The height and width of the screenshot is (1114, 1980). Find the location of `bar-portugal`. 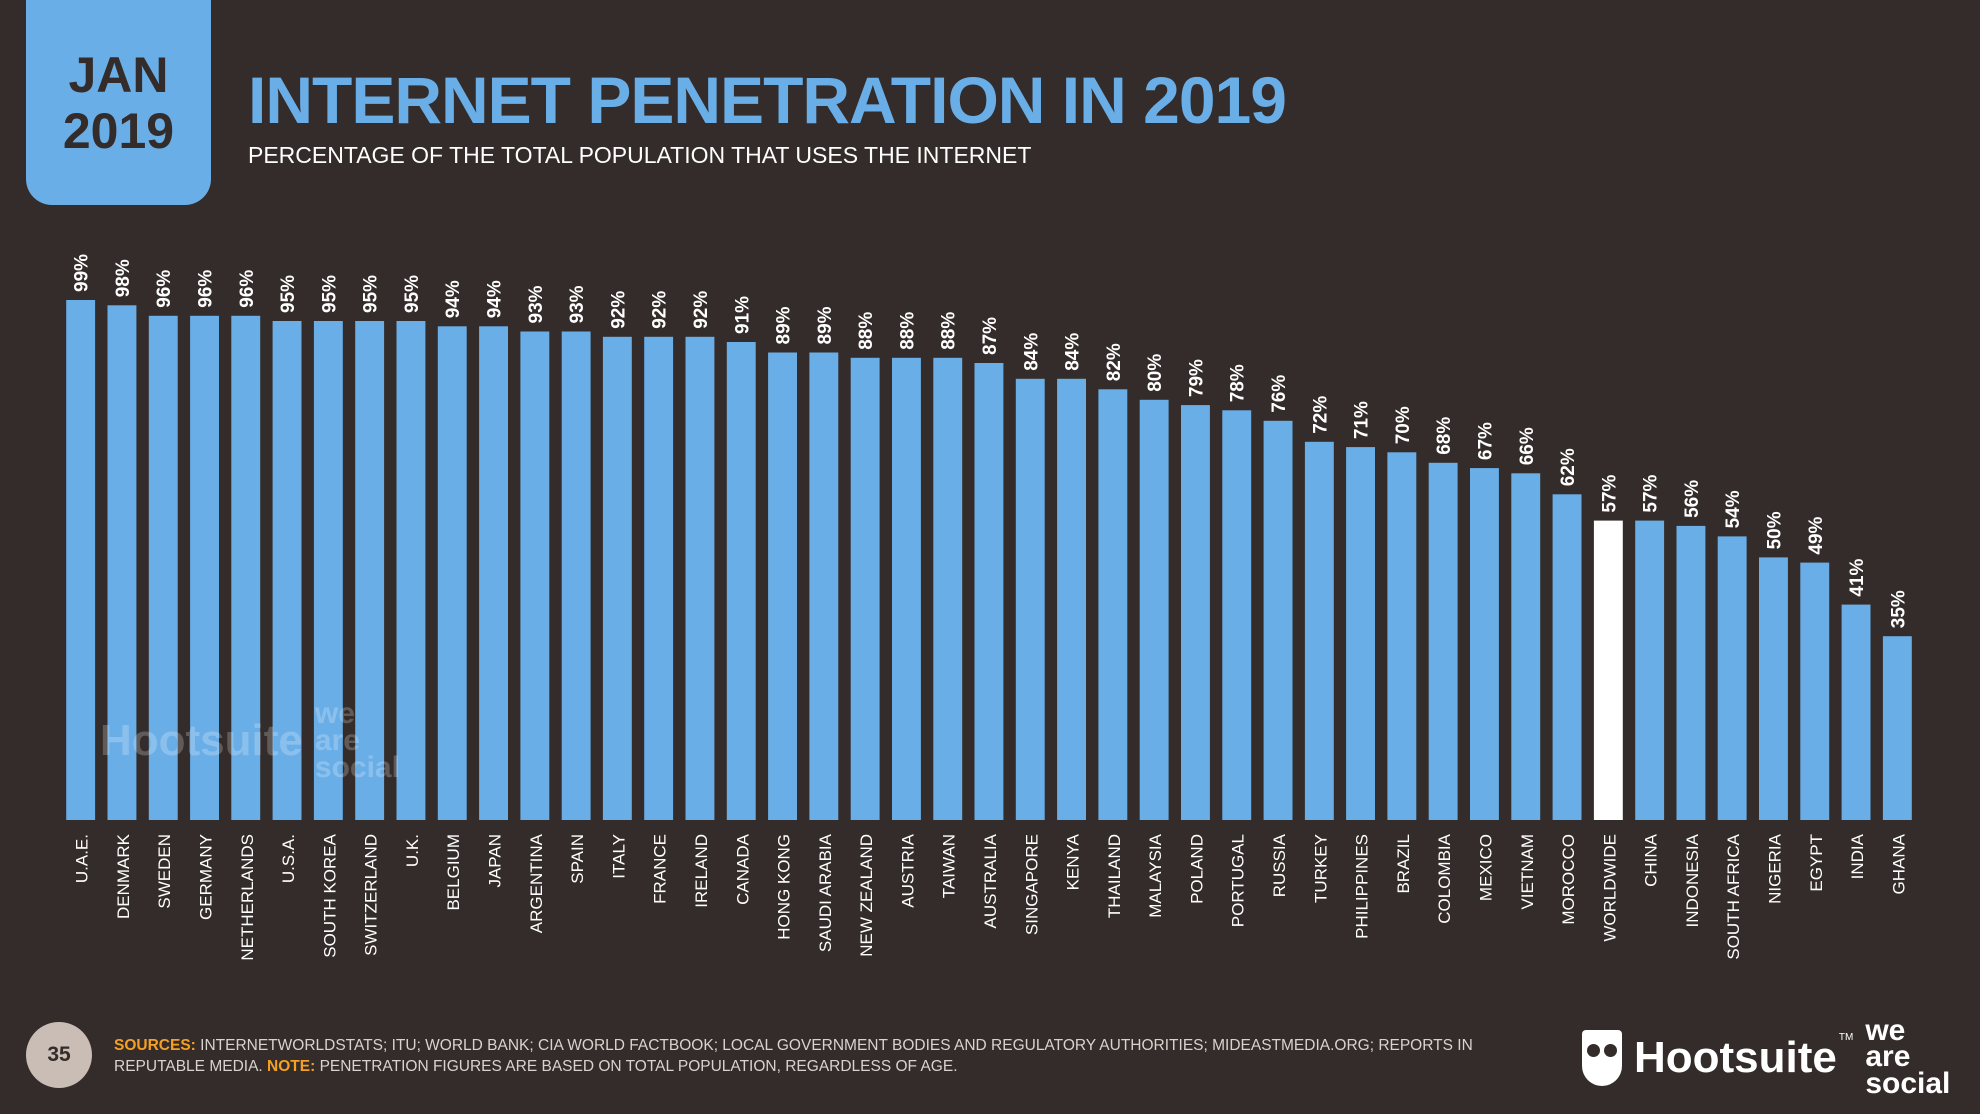

bar-portugal is located at coordinates (1237, 615).